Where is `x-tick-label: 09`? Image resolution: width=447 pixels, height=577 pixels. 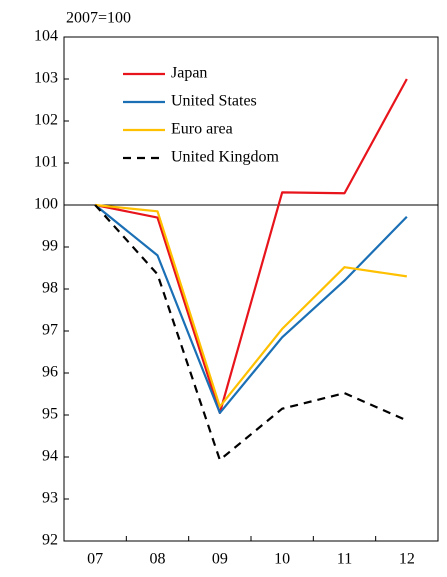
x-tick-label: 09 is located at coordinates (220, 559).